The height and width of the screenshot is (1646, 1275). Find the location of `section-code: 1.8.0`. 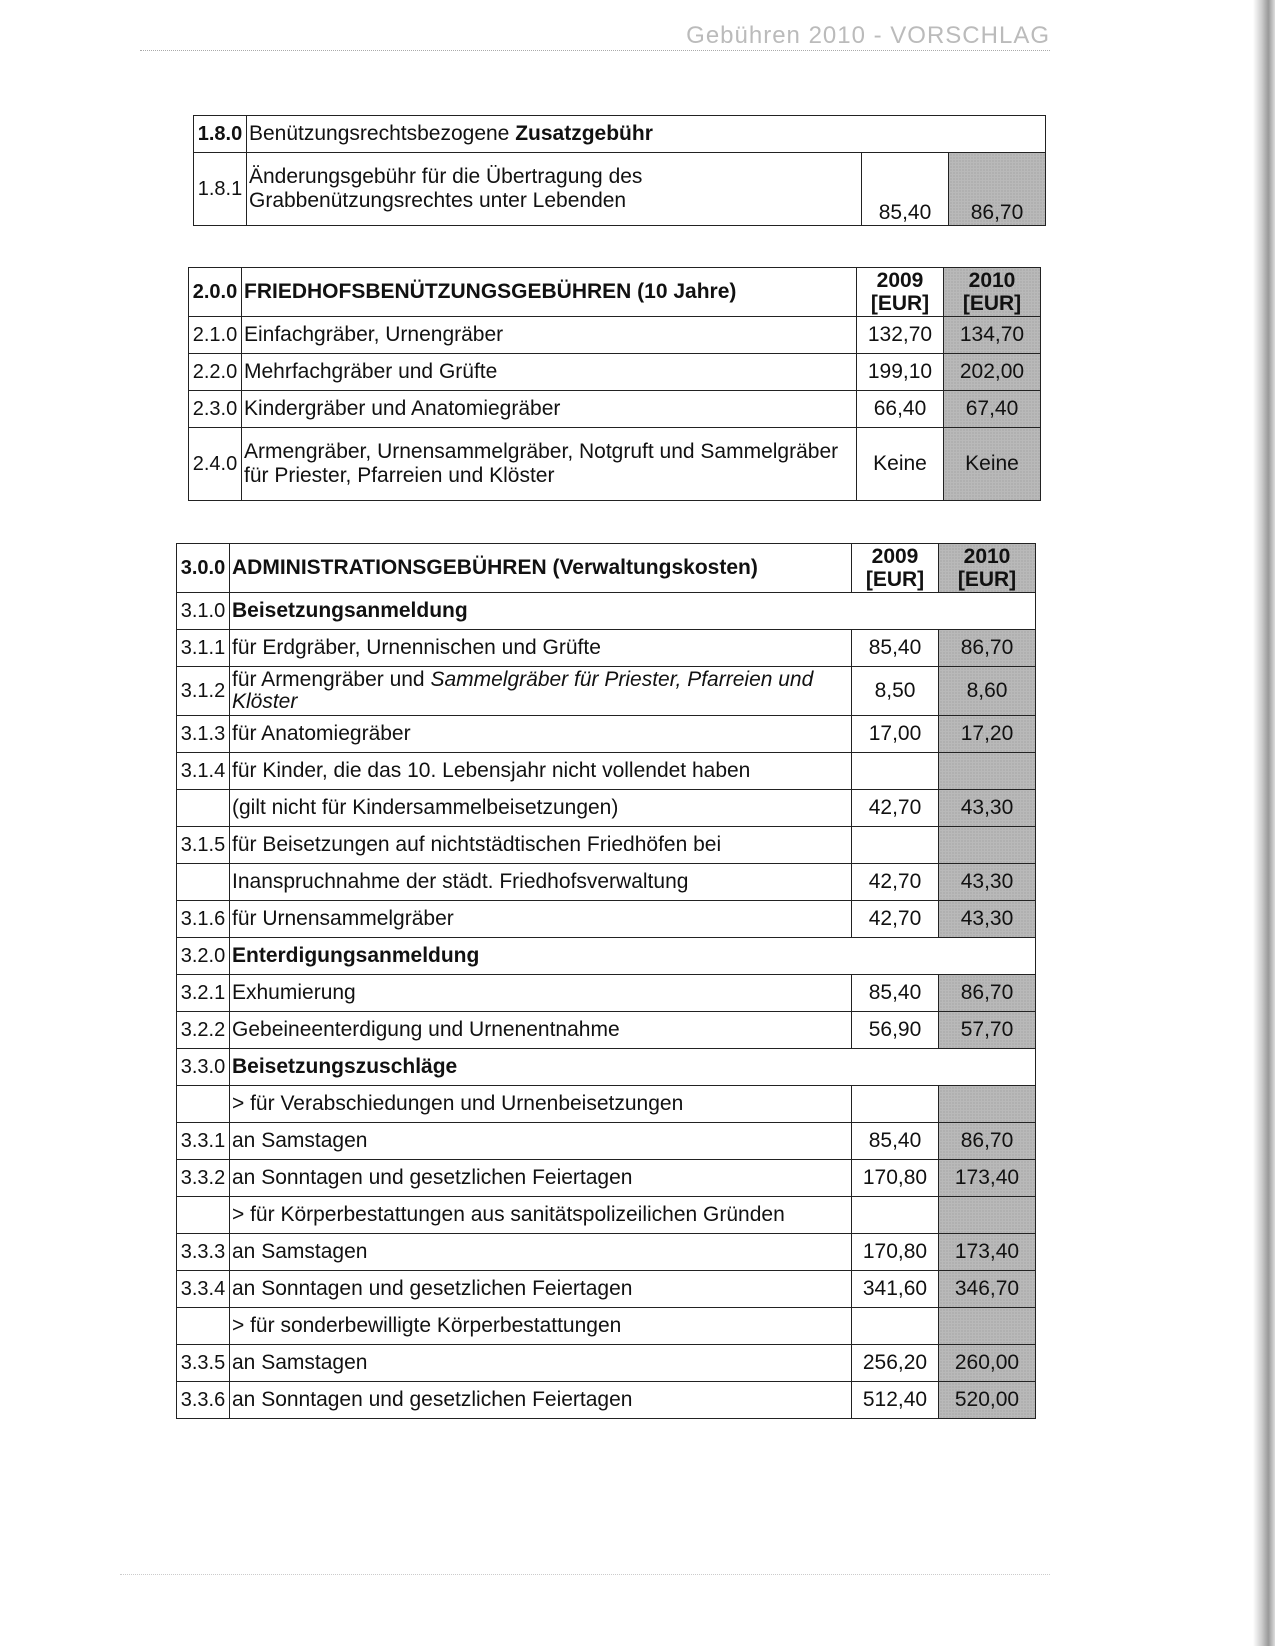

section-code: 1.8.0 is located at coordinates (220, 134).